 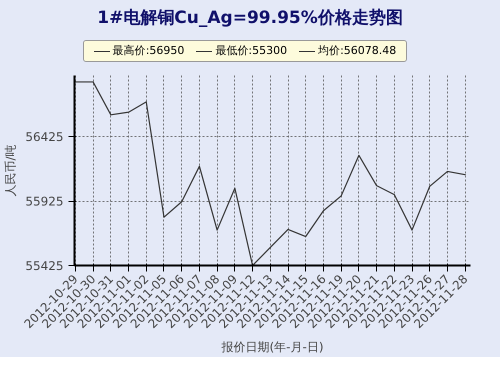 I want to click on y-axis-title: 人民币/吨, so click(x=10, y=170).